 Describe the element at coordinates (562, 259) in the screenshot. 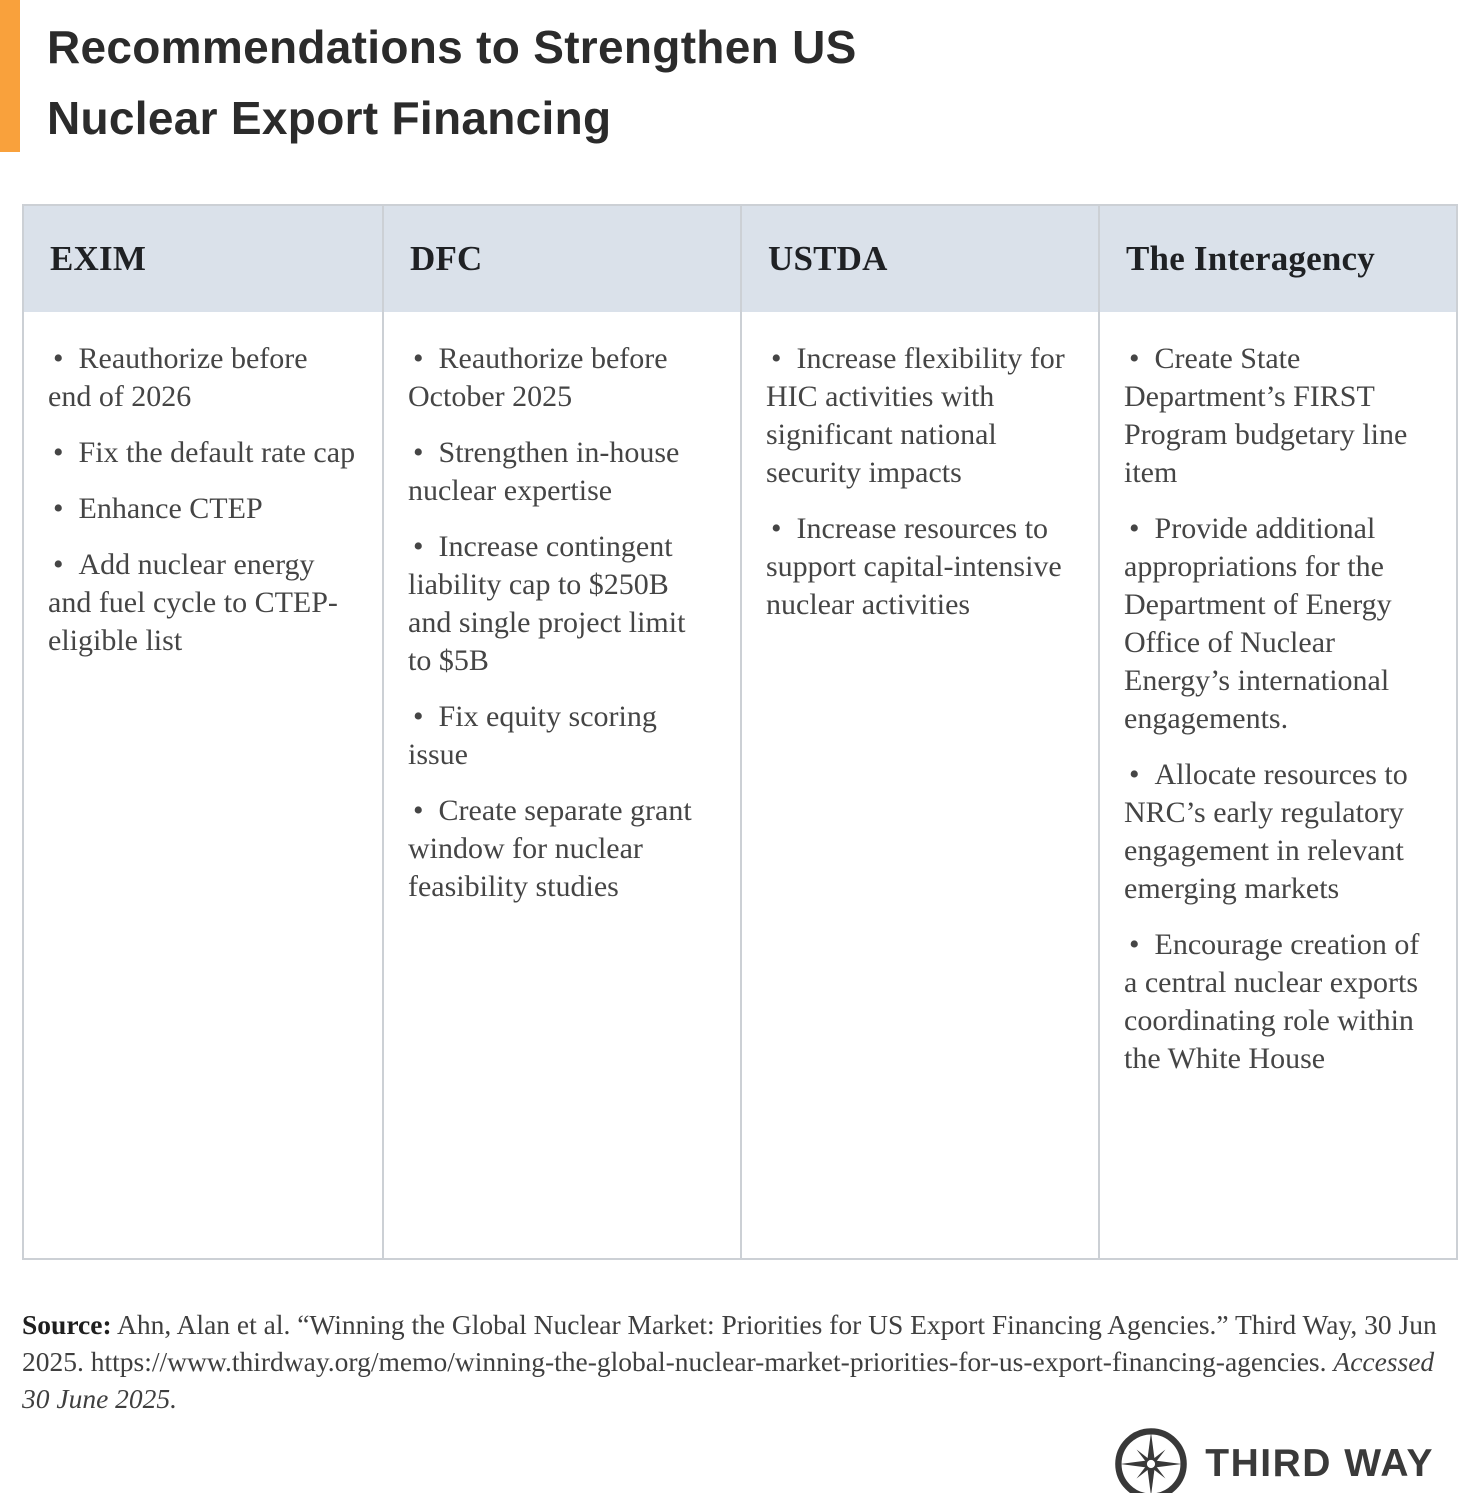

I see `column-header: DFC` at that location.